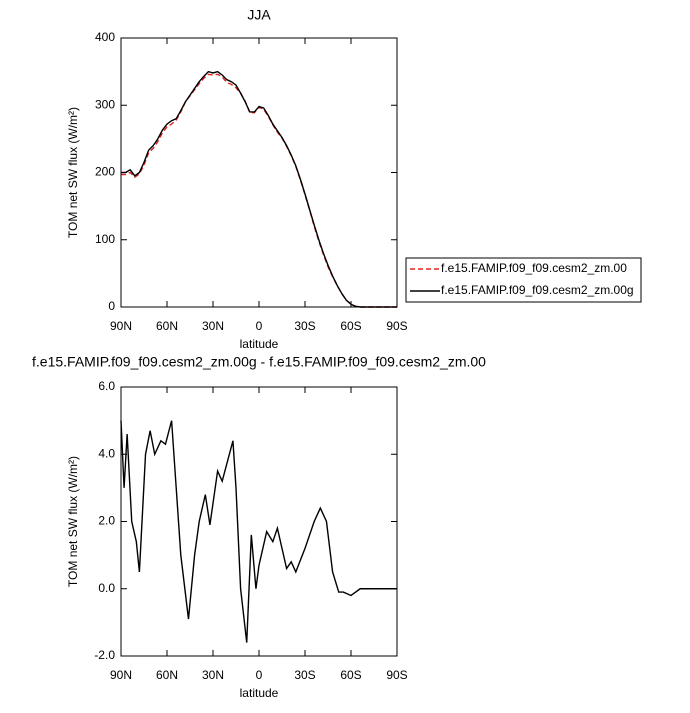 The height and width of the screenshot is (713, 690). I want to click on y-tick-label: 0, so click(111, 306).